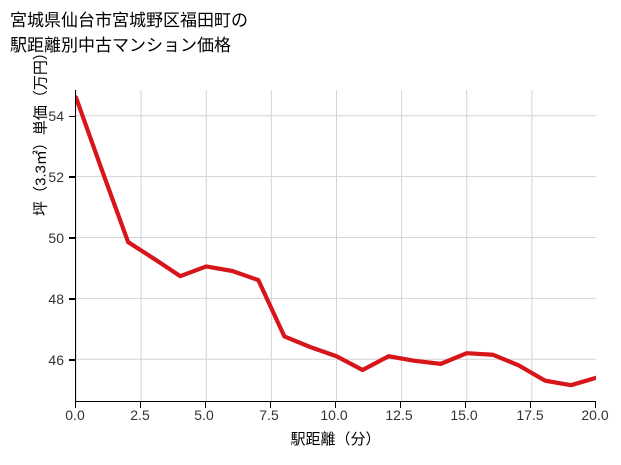 This screenshot has height=465, width=621. I want to click on y-tick-label-54: 54, so click(56, 116).